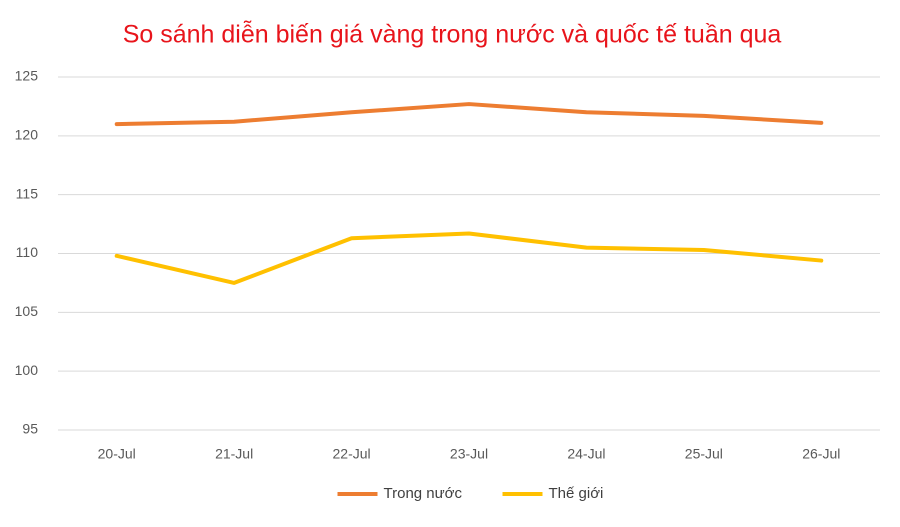 The width and height of the screenshot is (900, 527). Describe the element at coordinates (704, 454) in the screenshot. I see `x-tick-label: 25-Jul` at that location.